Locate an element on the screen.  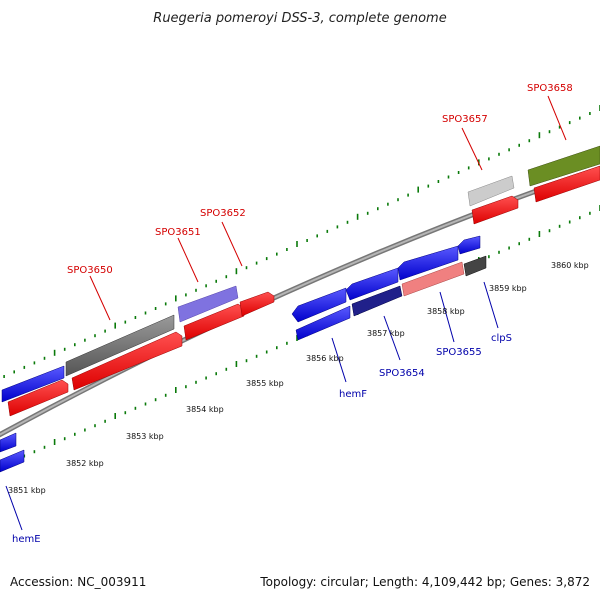
kbp-label-3856: 3856 kbp is located at coordinates (325, 358).